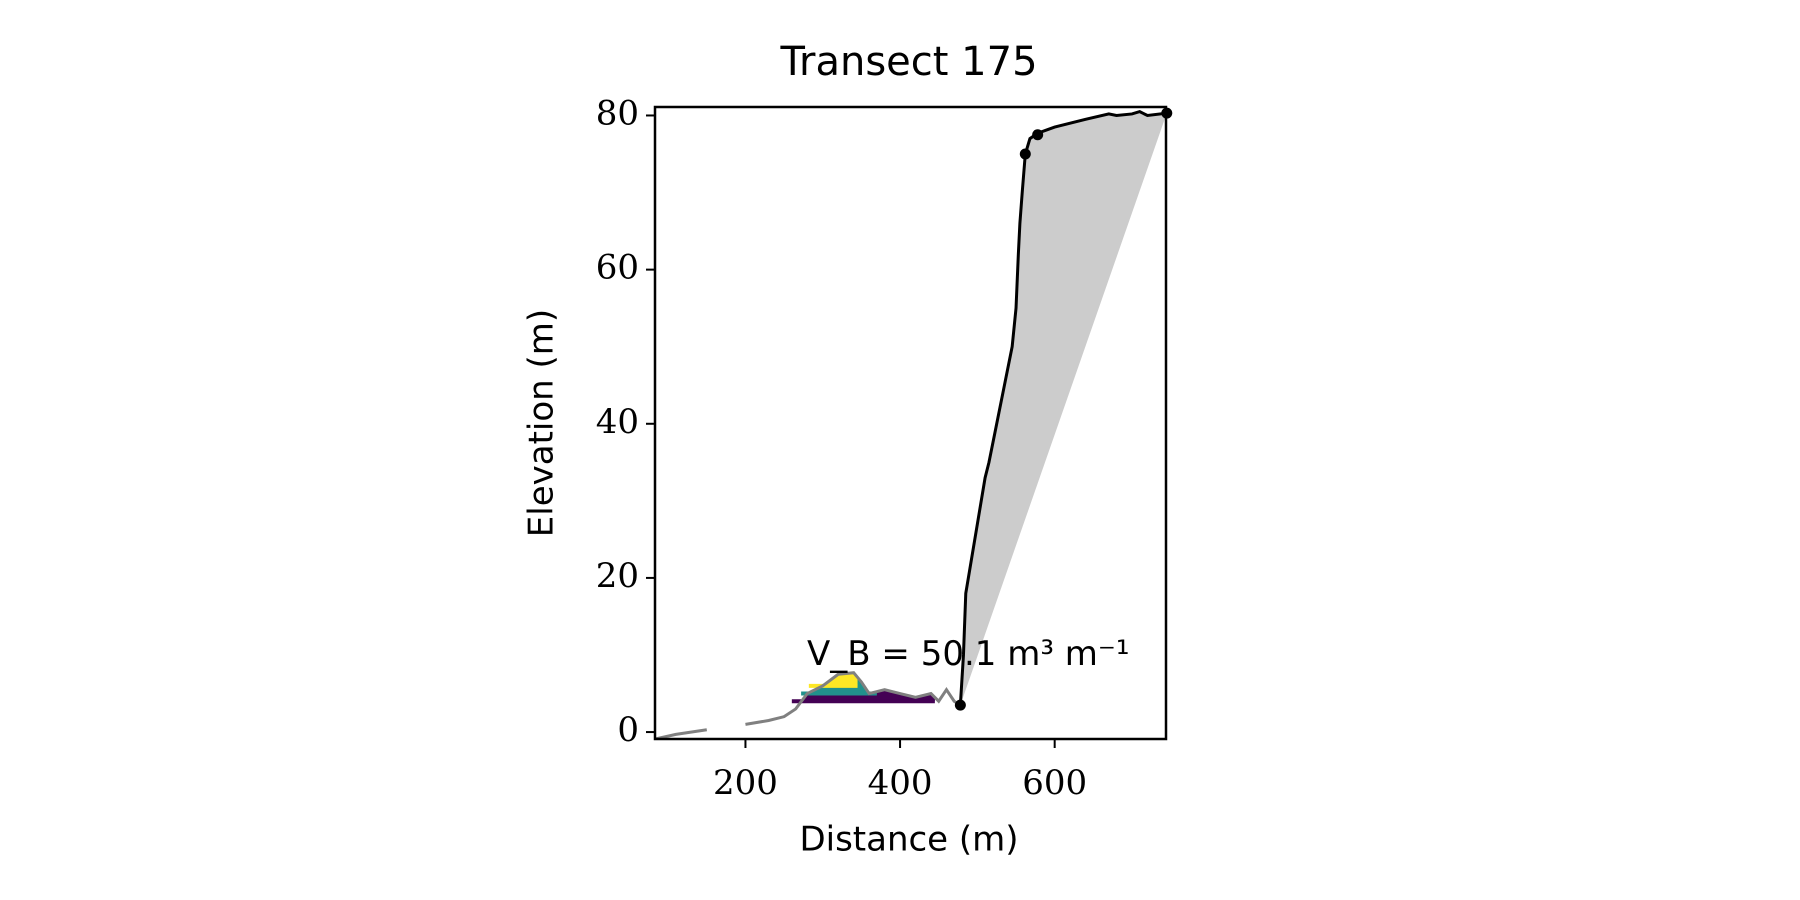 The height and width of the screenshot is (900, 1800). I want to click on x-tick-label: 200, so click(745, 783).